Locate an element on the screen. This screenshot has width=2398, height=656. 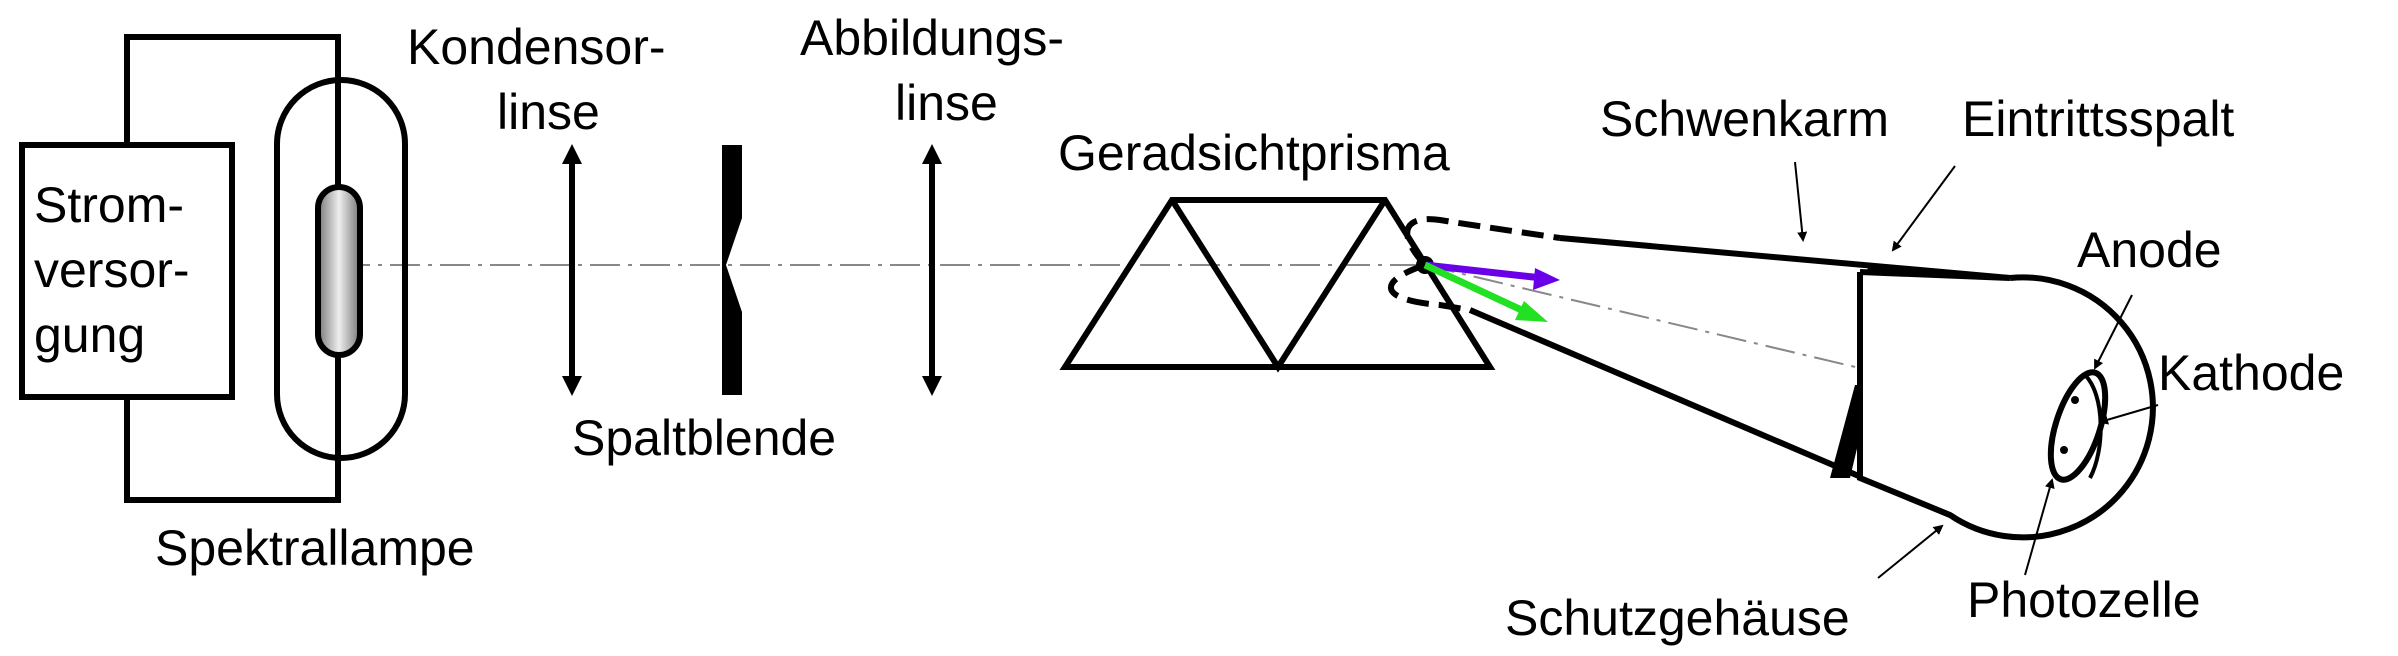
cathode-label: Kathode is located at coordinates (2251, 373).